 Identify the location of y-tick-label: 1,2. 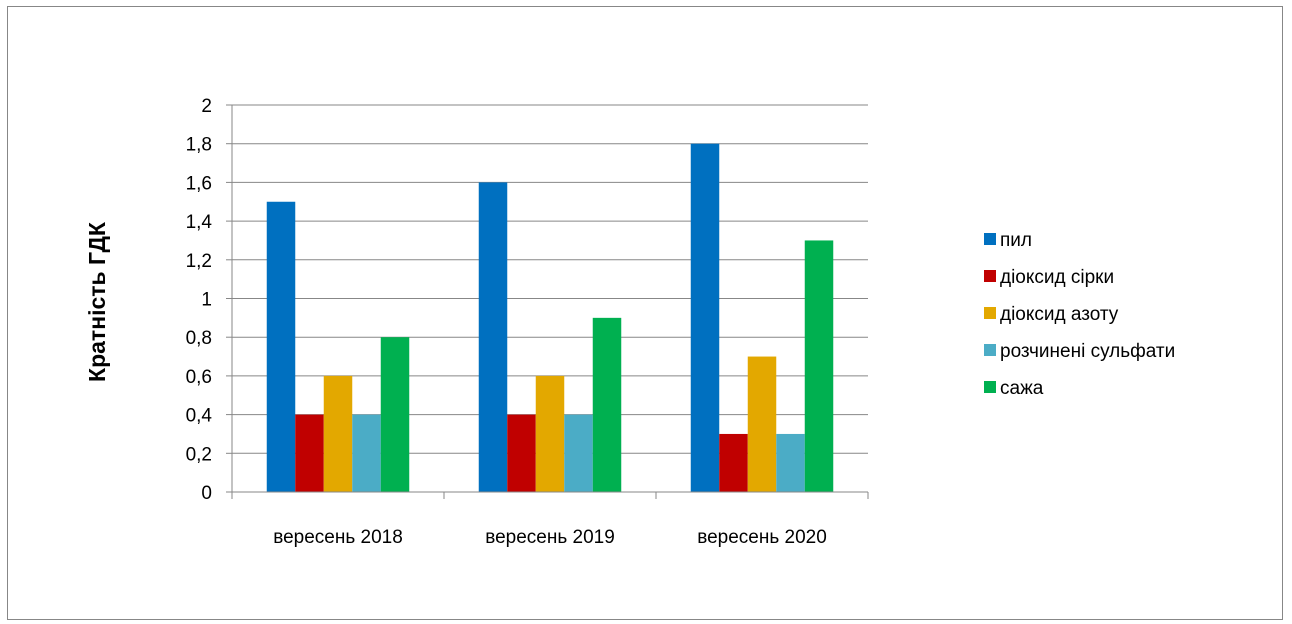
(199, 261).